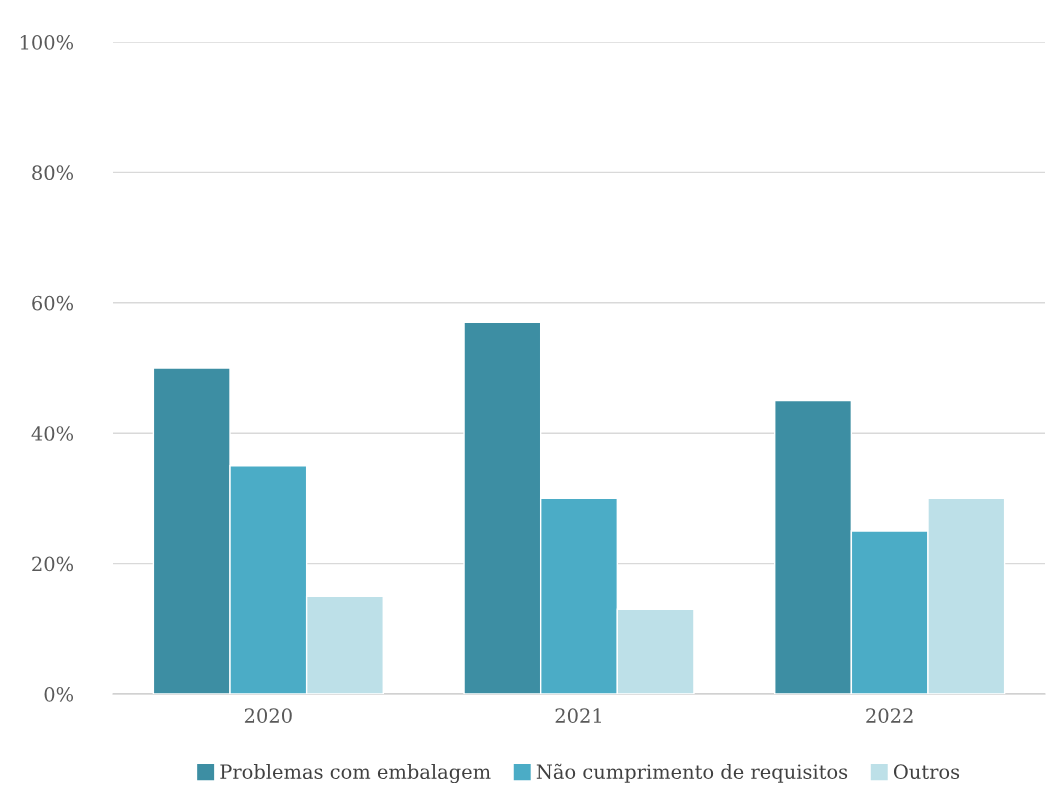 The width and height of the screenshot is (1063, 808). What do you see at coordinates (889, 715) in the screenshot?
I see `x-tick-label: 2022` at bounding box center [889, 715].